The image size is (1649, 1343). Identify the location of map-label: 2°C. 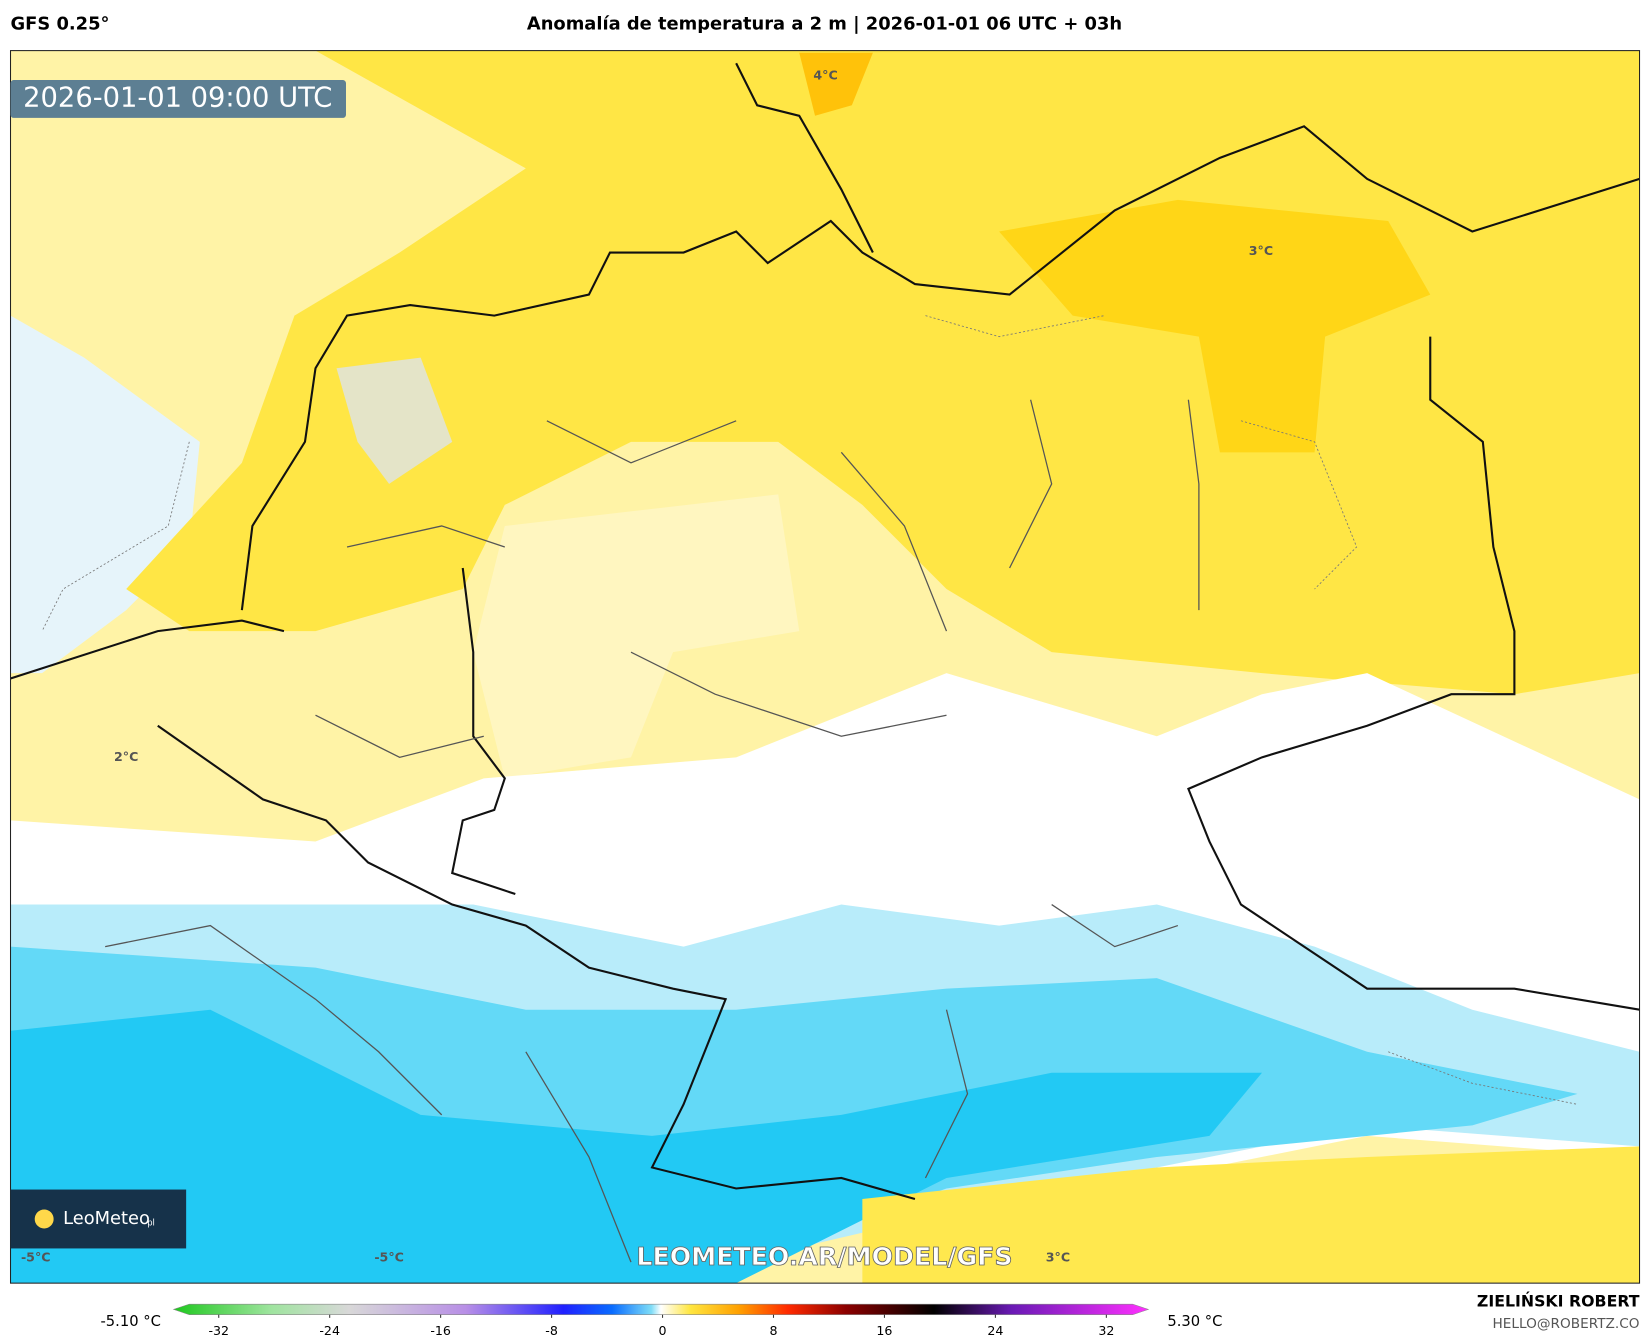
(126, 756).